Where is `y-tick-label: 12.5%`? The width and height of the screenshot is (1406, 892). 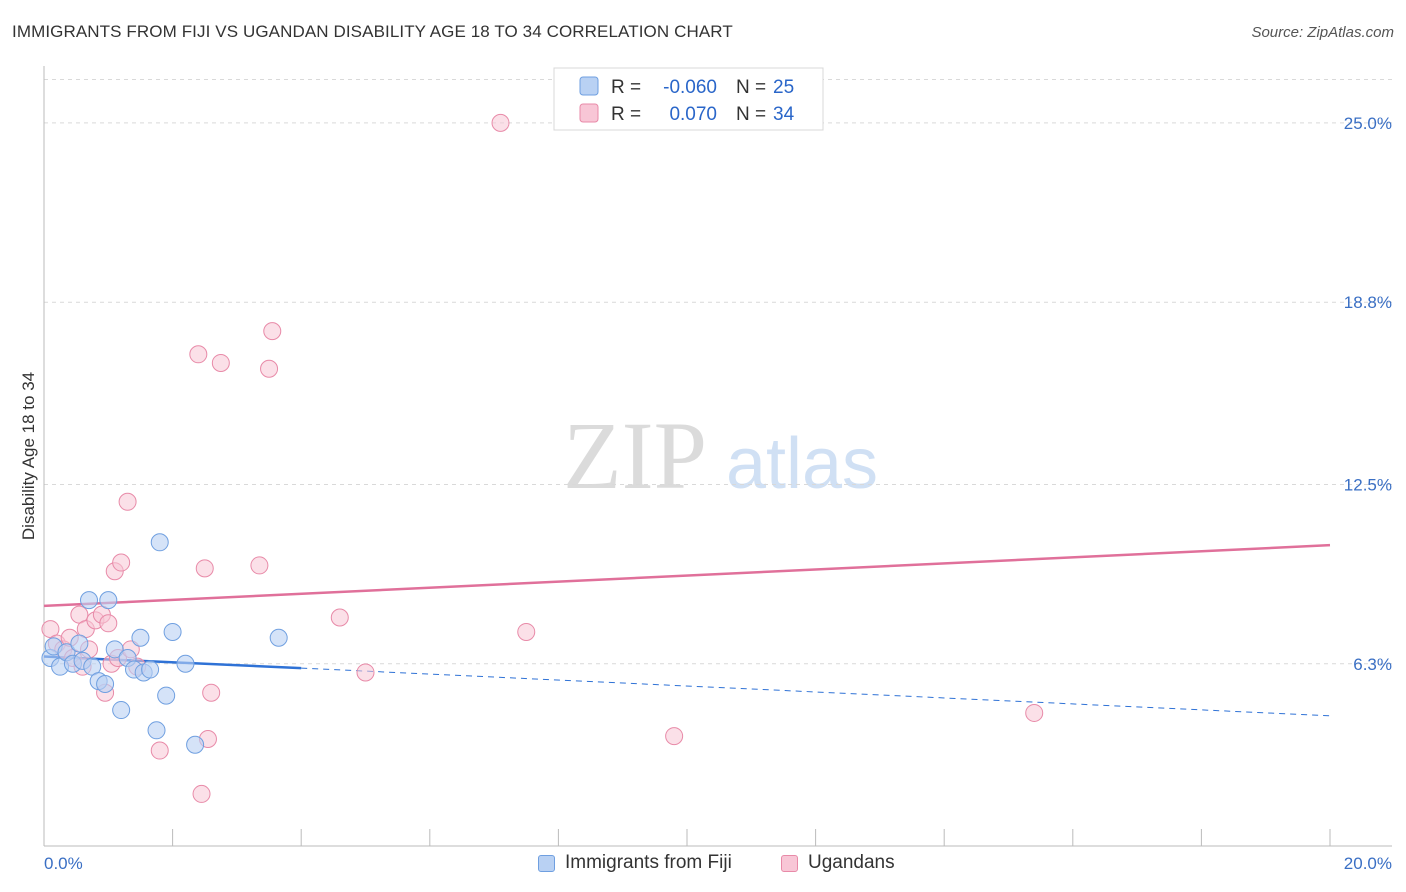
y-tick-label: 12.5% is located at coordinates (1368, 484).